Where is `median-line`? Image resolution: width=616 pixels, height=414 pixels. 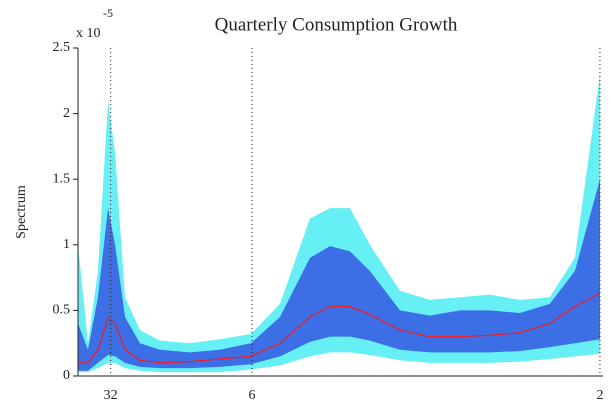 median-line is located at coordinates (339, 328).